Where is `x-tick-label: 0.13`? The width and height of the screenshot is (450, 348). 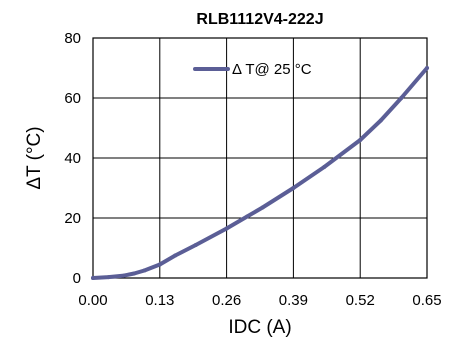
x-tick-label: 0.13 is located at coordinates (159, 300).